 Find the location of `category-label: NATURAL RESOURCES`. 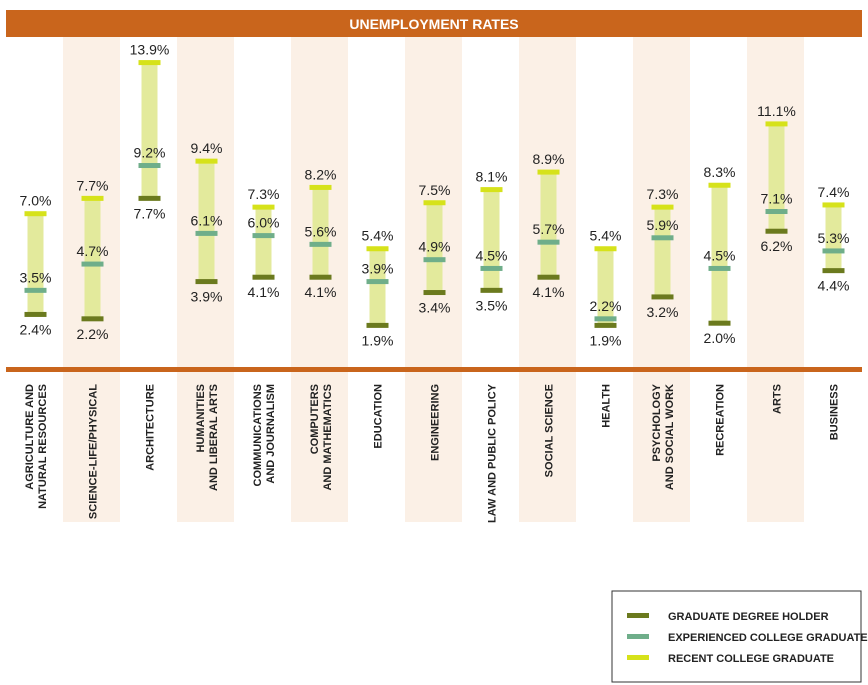

category-label: NATURAL RESOURCES is located at coordinates (43, 446).